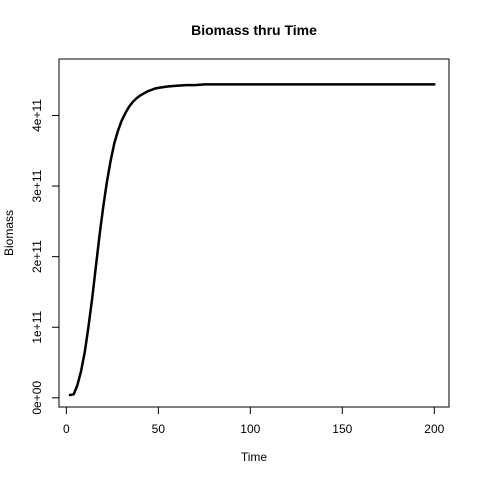  Describe the element at coordinates (37, 327) in the screenshot. I see `y-tick-label: 1e+11` at that location.